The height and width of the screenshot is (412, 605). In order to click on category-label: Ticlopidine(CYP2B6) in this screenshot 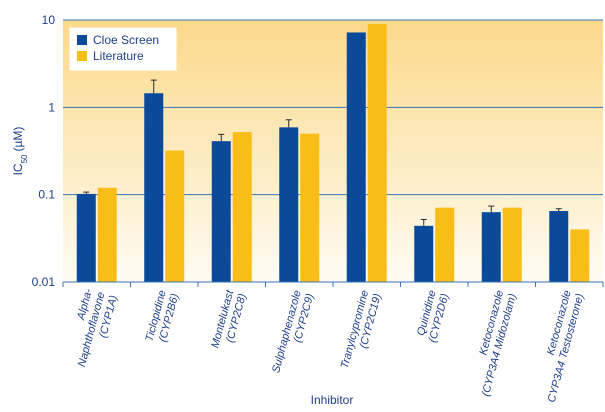, I will do `click(163, 317)`.